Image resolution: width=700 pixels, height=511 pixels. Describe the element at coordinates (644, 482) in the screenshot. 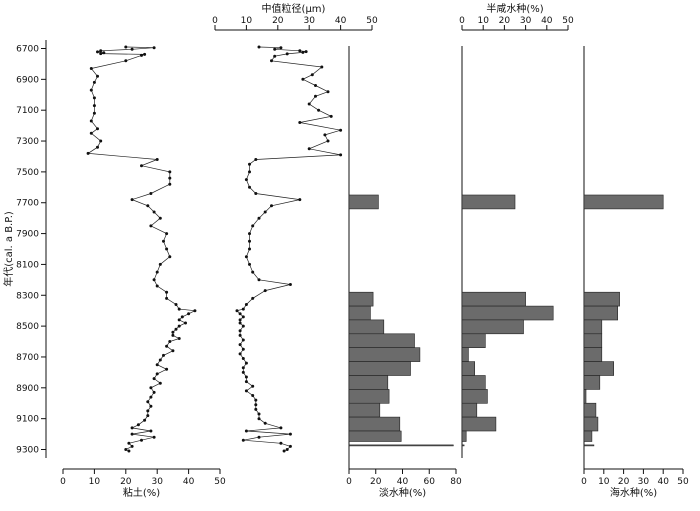

I see `marine-x-tick-label: 30` at that location.